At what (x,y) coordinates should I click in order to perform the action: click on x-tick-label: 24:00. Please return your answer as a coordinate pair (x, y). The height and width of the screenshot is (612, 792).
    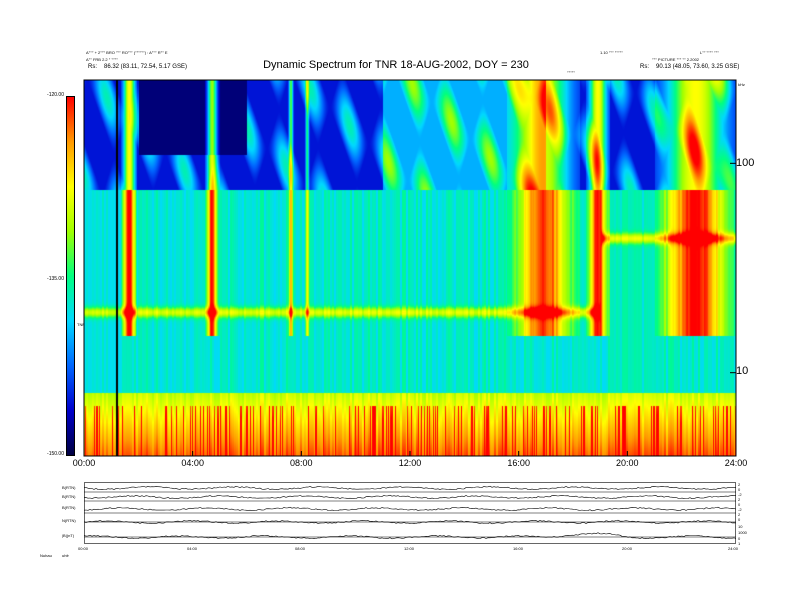
    Looking at the image, I should click on (736, 463).